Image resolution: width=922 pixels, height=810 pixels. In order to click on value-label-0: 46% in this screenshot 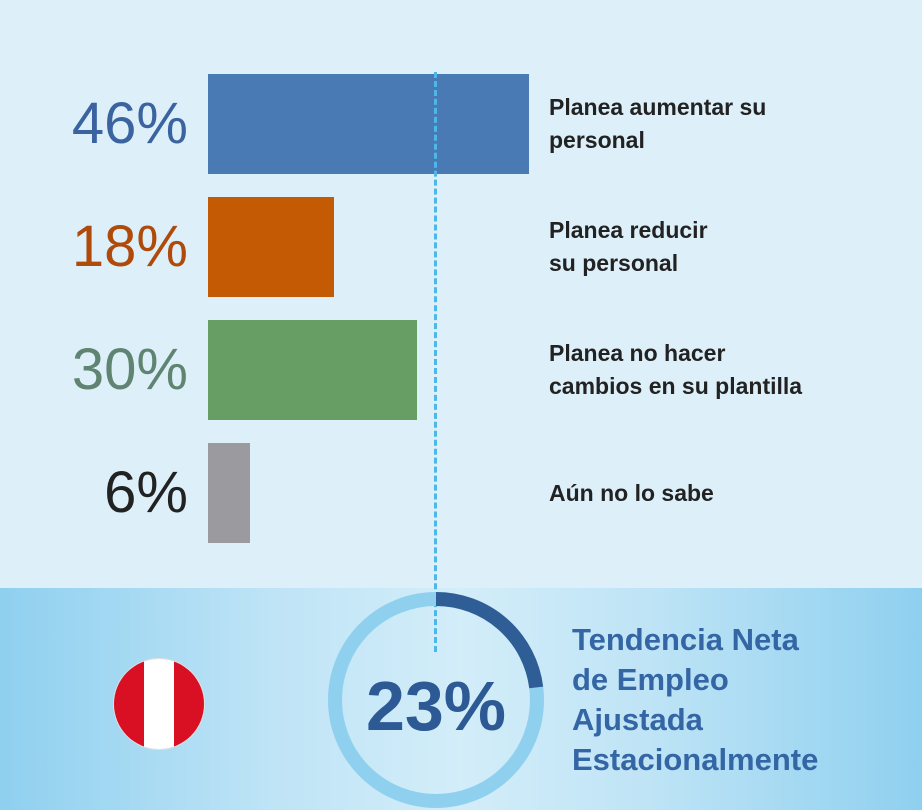, I will do `click(129, 123)`.